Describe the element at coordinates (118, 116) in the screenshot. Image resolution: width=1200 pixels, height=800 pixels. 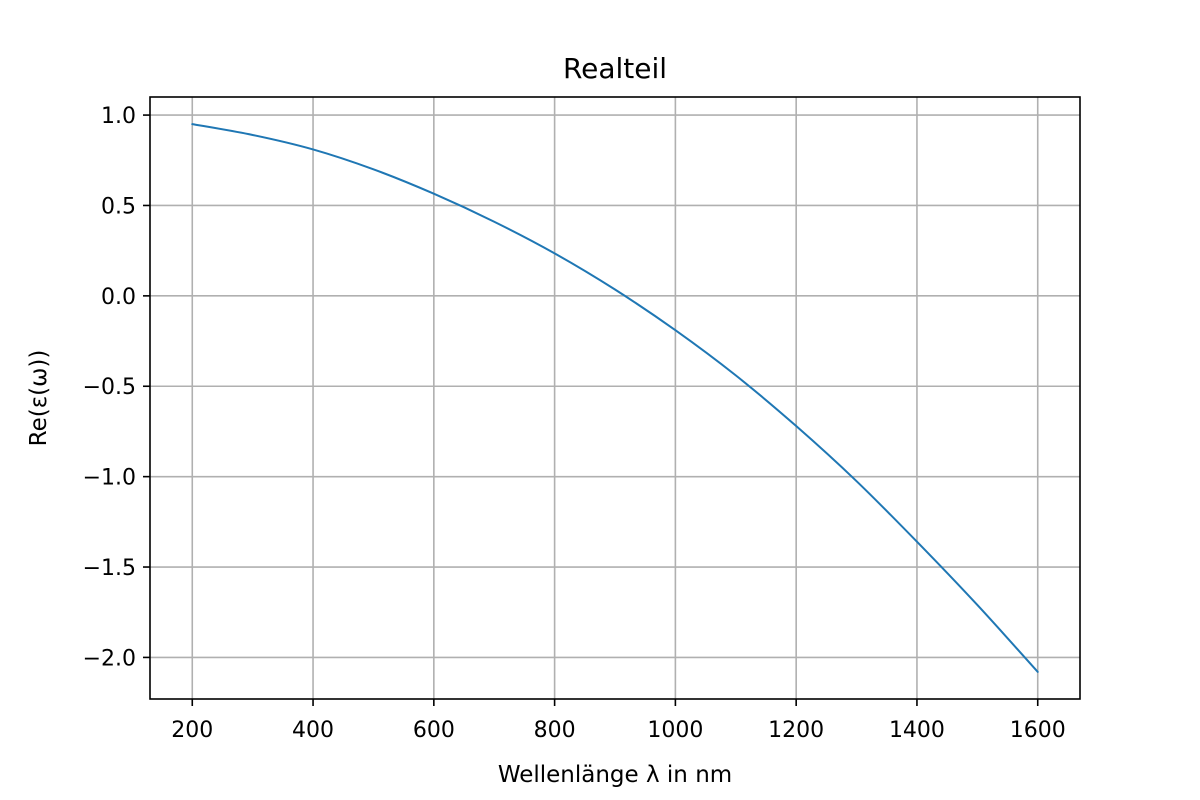
I see `y-tick-label: 1.0` at that location.